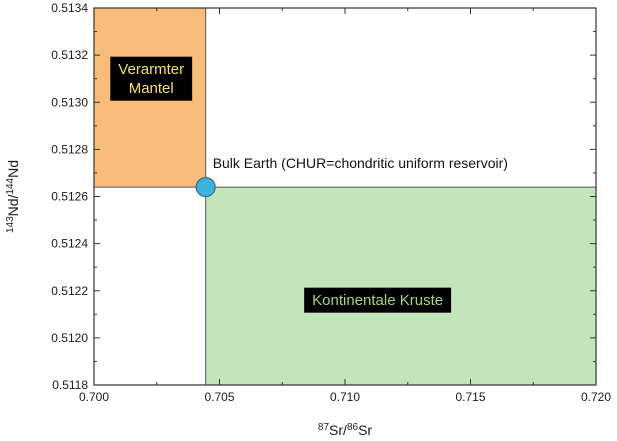  What do you see at coordinates (69, 197) in the screenshot?
I see `y-tick-label: 0.5126` at bounding box center [69, 197].